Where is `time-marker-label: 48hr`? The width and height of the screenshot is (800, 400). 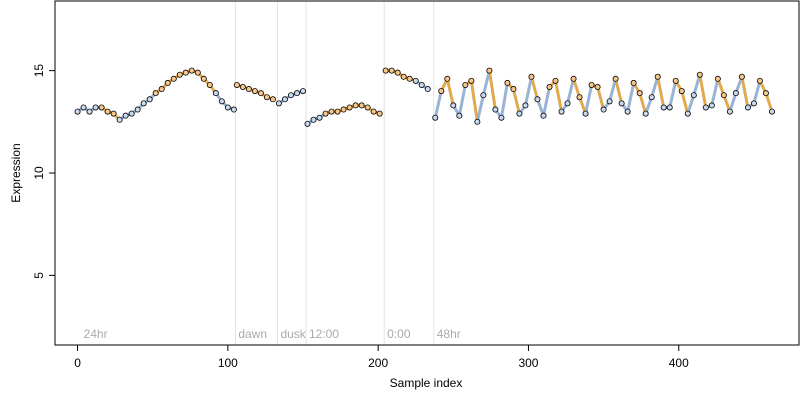
time-marker-label: 48hr is located at coordinates (449, 334).